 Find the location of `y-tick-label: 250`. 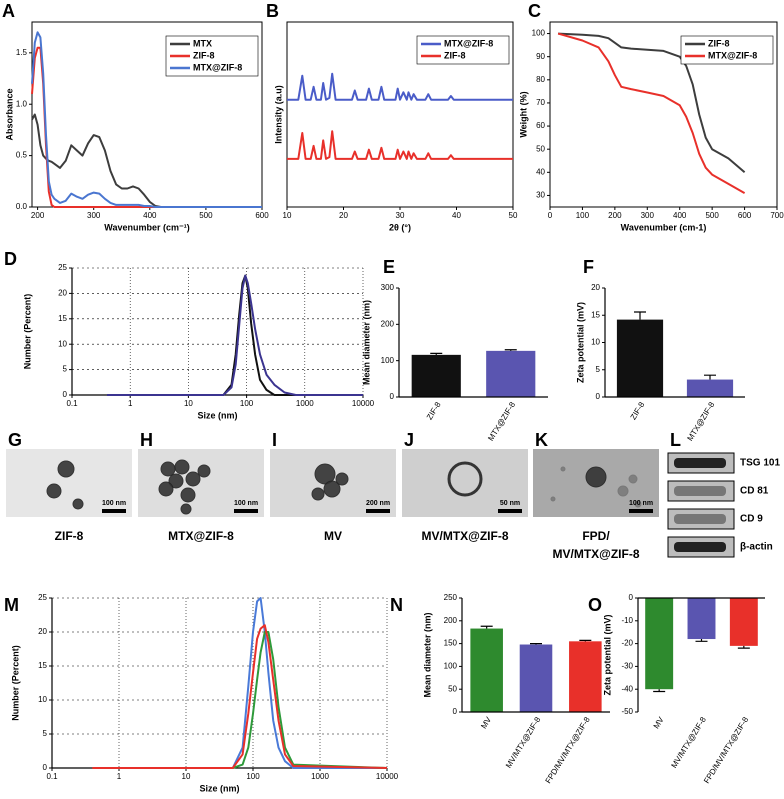

y-tick-label: 250 is located at coordinates (451, 597).